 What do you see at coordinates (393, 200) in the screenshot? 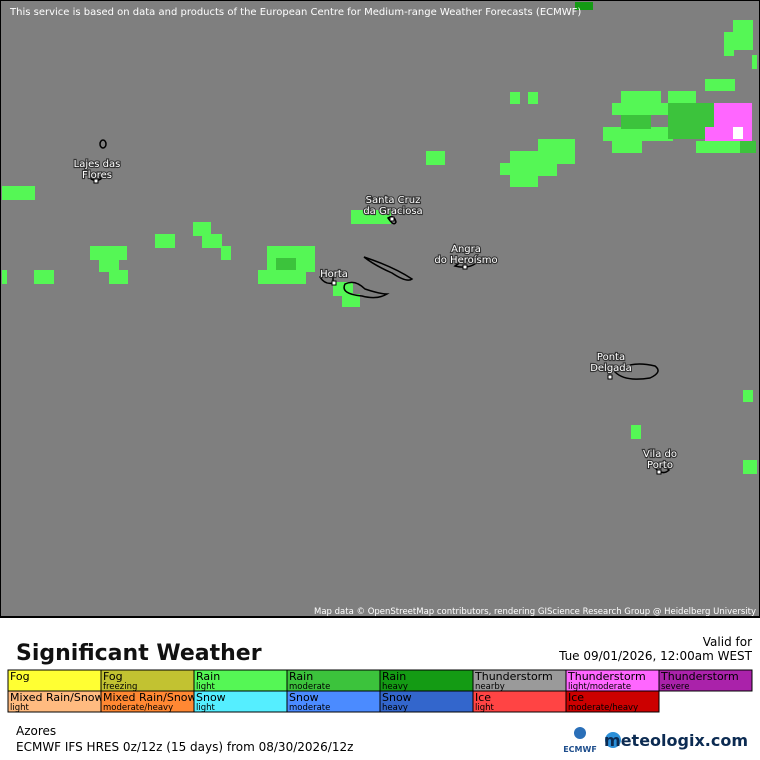
I see `place-label: Santa Cruz` at bounding box center [393, 200].